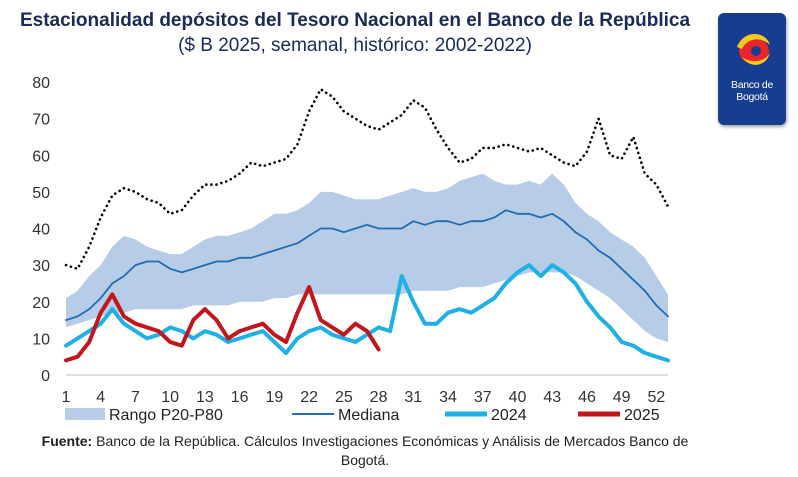 This screenshot has width=798, height=477. What do you see at coordinates (41, 303) in the screenshot?
I see `y-tick-label: 20` at bounding box center [41, 303].